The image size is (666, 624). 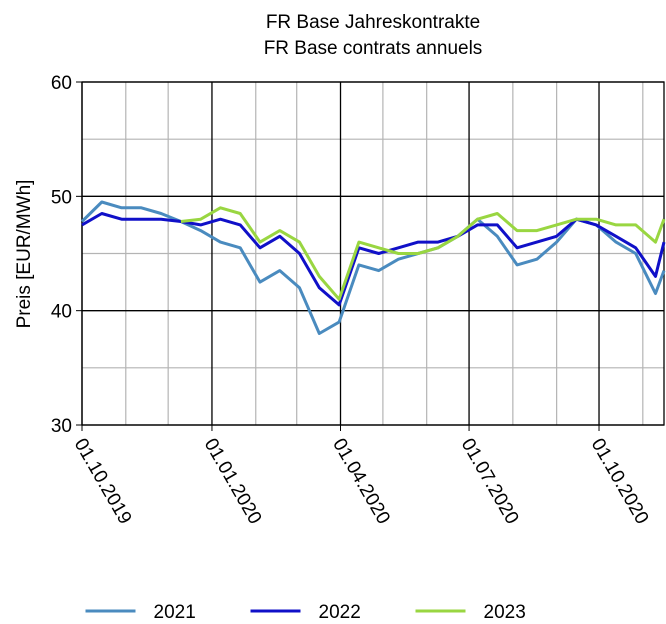 I want to click on x-tick-label: 01.10.2019, so click(x=103, y=481).